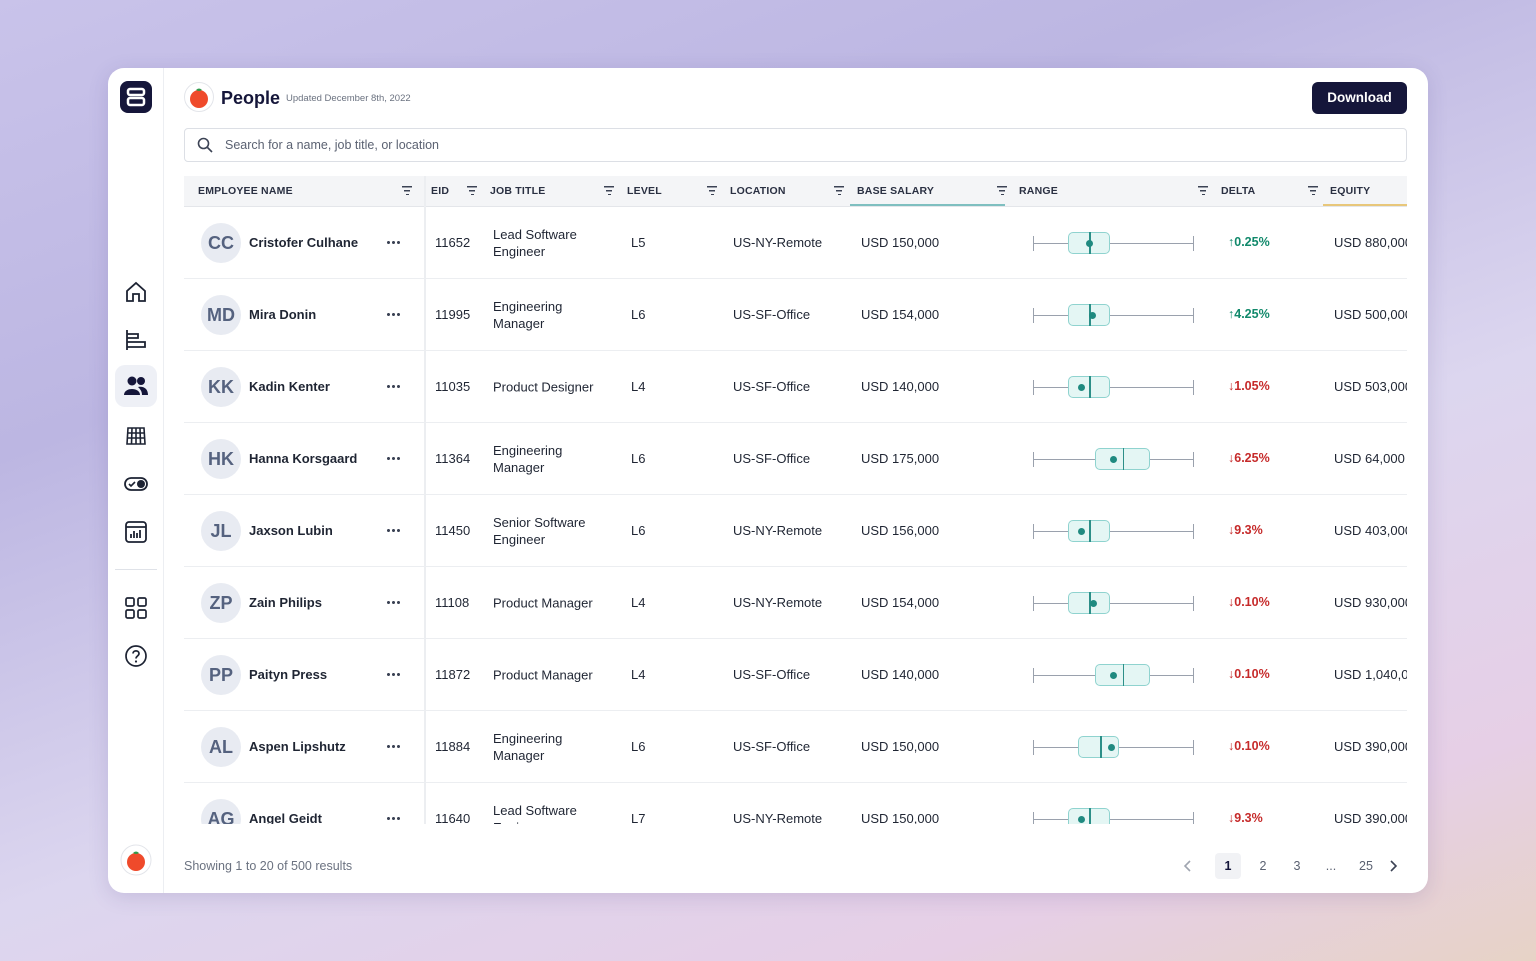  I want to click on employee-id: 11364, so click(453, 458).